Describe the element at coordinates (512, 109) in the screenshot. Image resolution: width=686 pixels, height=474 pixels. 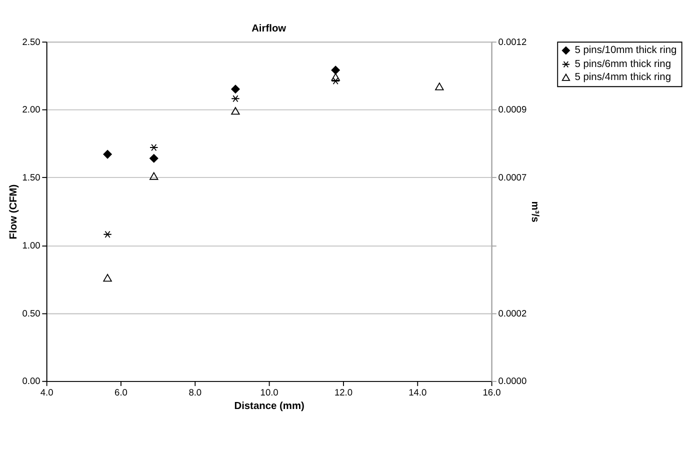
I see `y2-tick-label: 0.0009` at that location.